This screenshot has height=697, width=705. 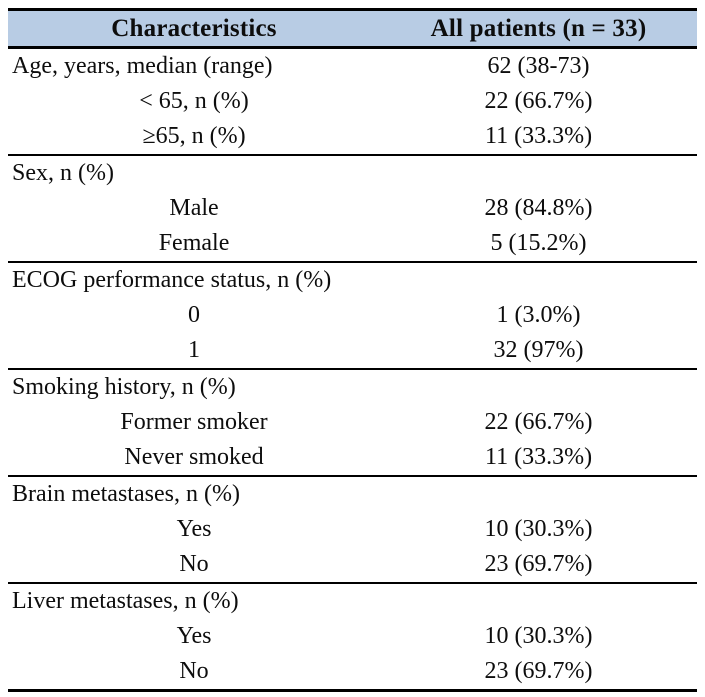 What do you see at coordinates (538, 350) in the screenshot?
I see `row-value: 32 (97%)` at bounding box center [538, 350].